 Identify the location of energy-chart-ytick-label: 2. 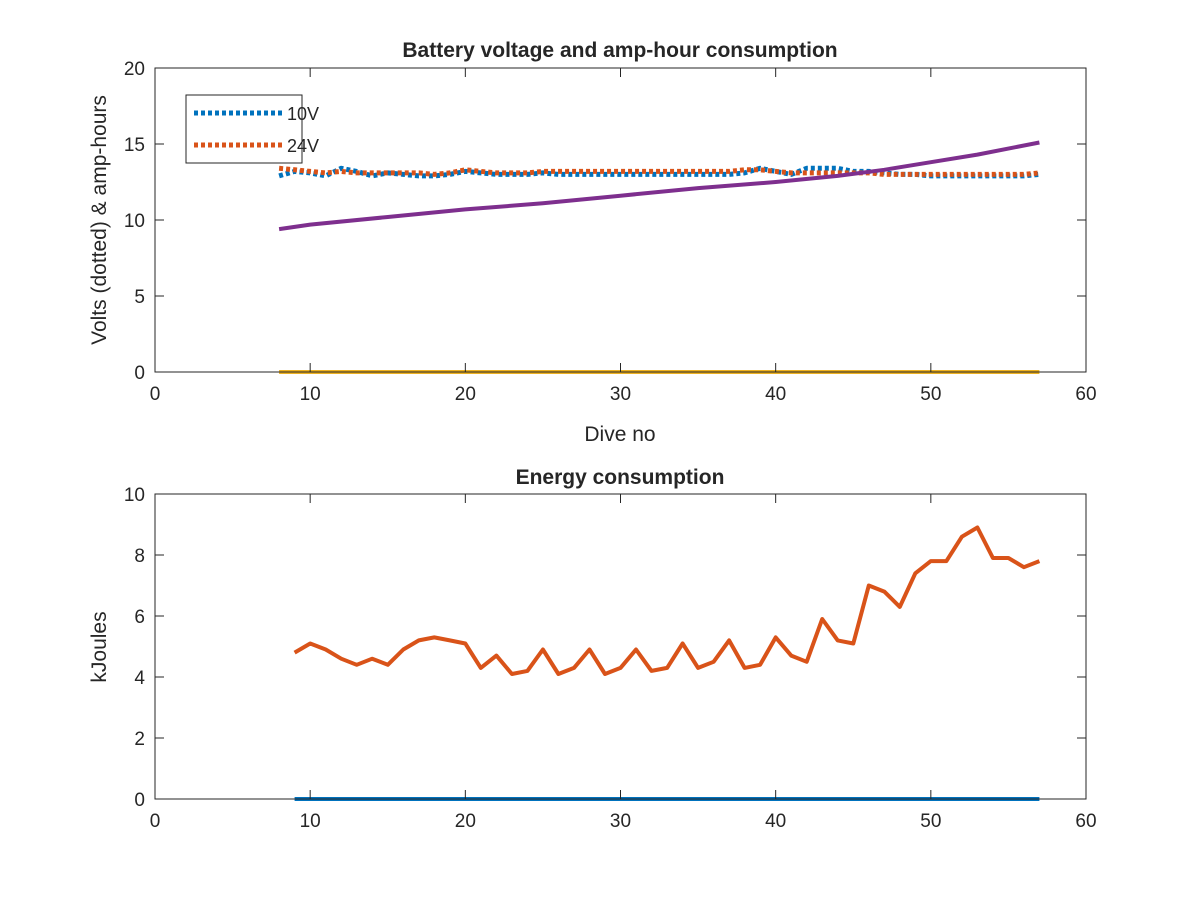
(139, 739).